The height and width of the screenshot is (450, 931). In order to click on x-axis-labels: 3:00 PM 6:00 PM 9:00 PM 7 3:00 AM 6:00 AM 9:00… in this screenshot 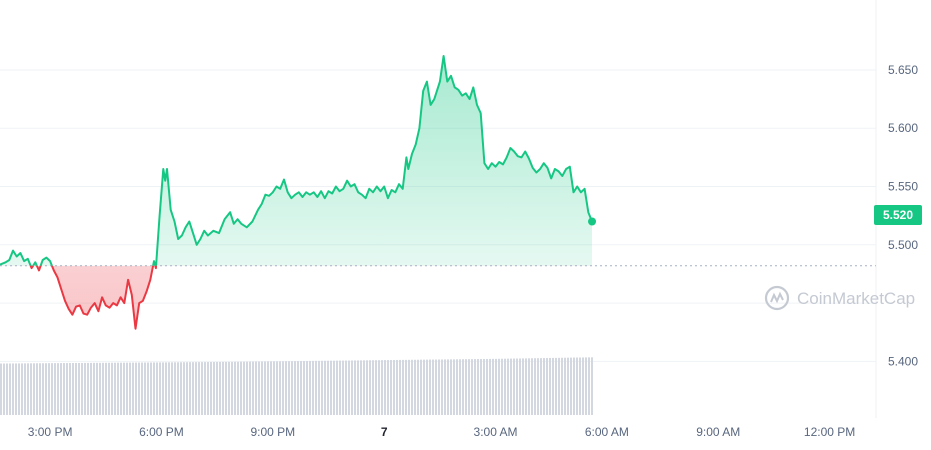, I will do `click(442, 432)`.